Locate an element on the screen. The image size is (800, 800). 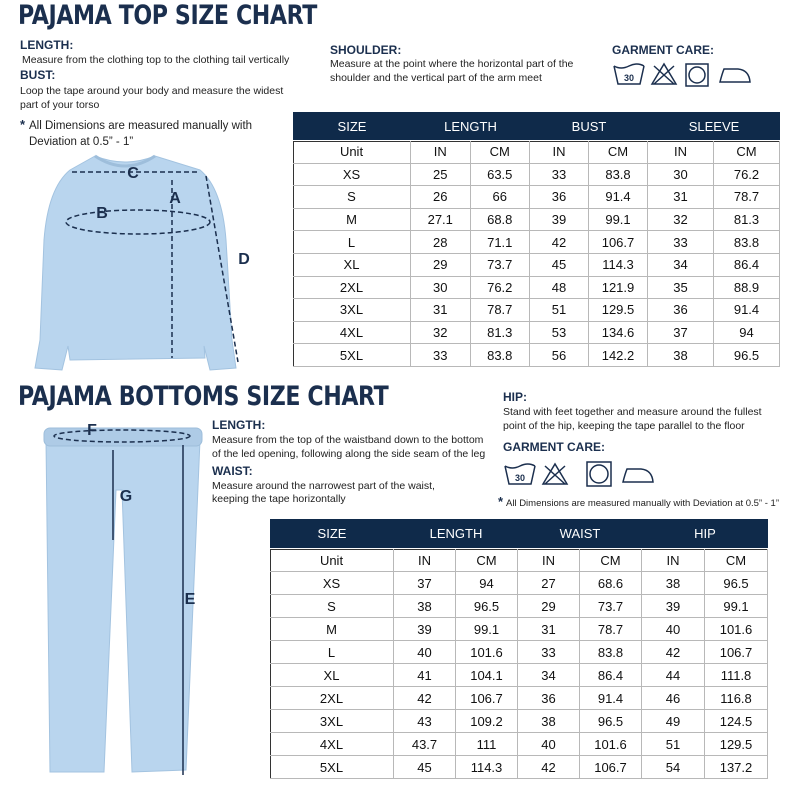
table-cell: 46 is located at coordinates (673, 698).